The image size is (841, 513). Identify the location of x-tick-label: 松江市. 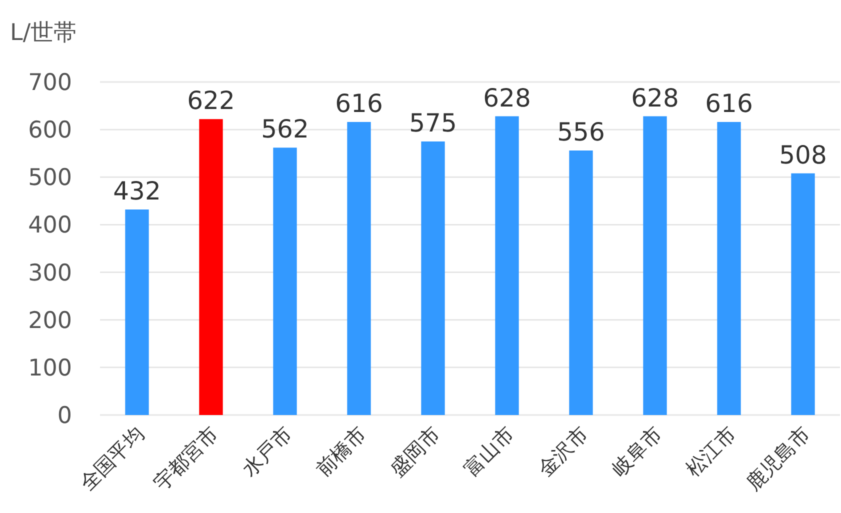
(711, 451).